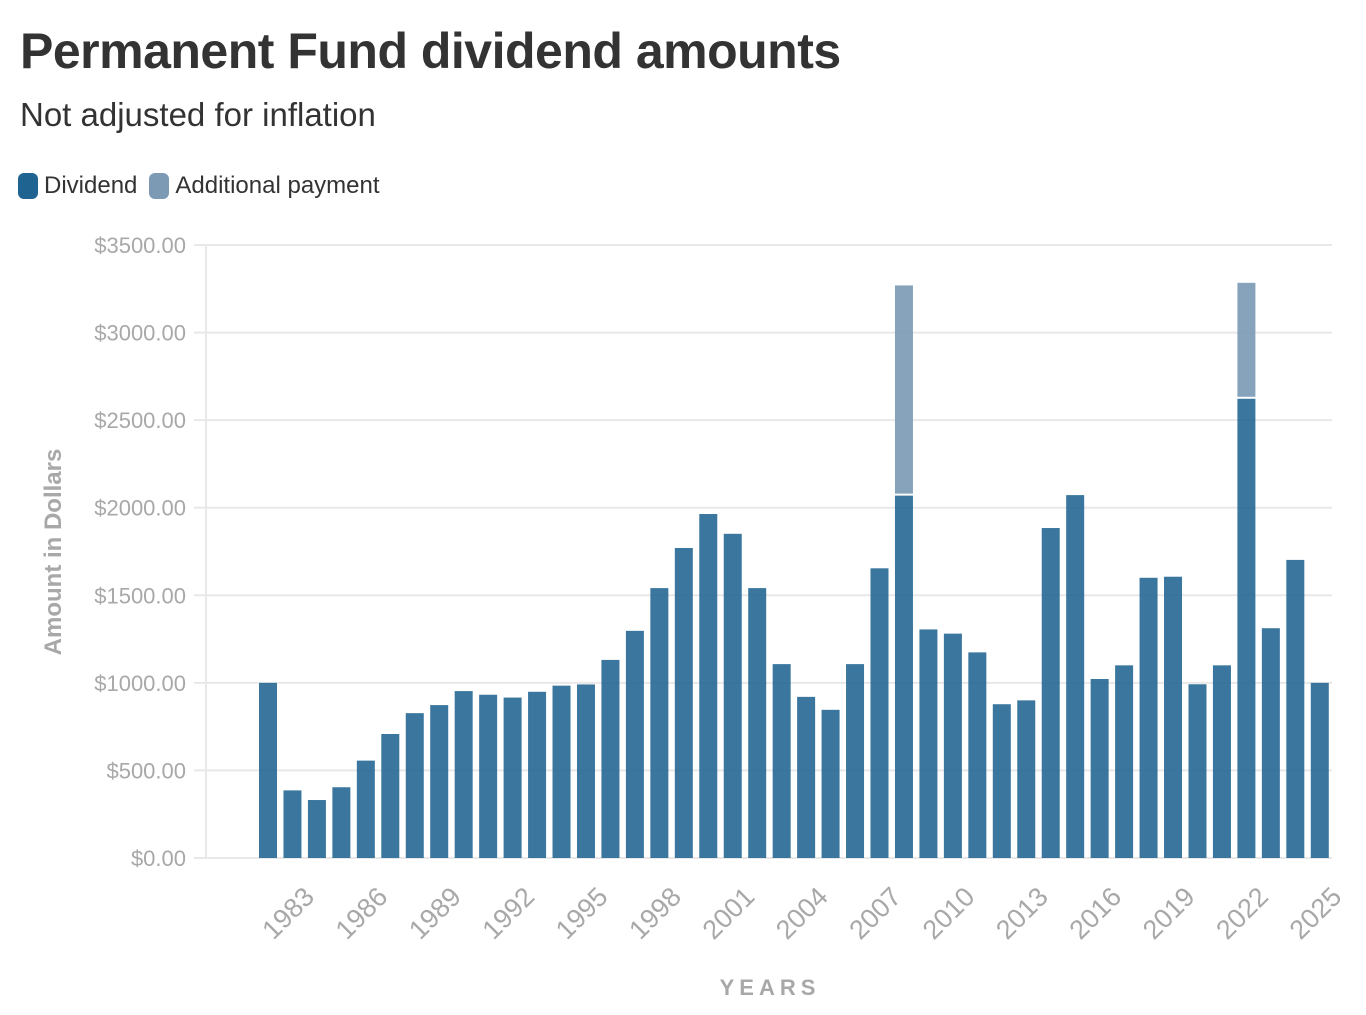 The image size is (1366, 1015). What do you see at coordinates (1246, 339) in the screenshot?
I see `bar-additional-payment-2022` at bounding box center [1246, 339].